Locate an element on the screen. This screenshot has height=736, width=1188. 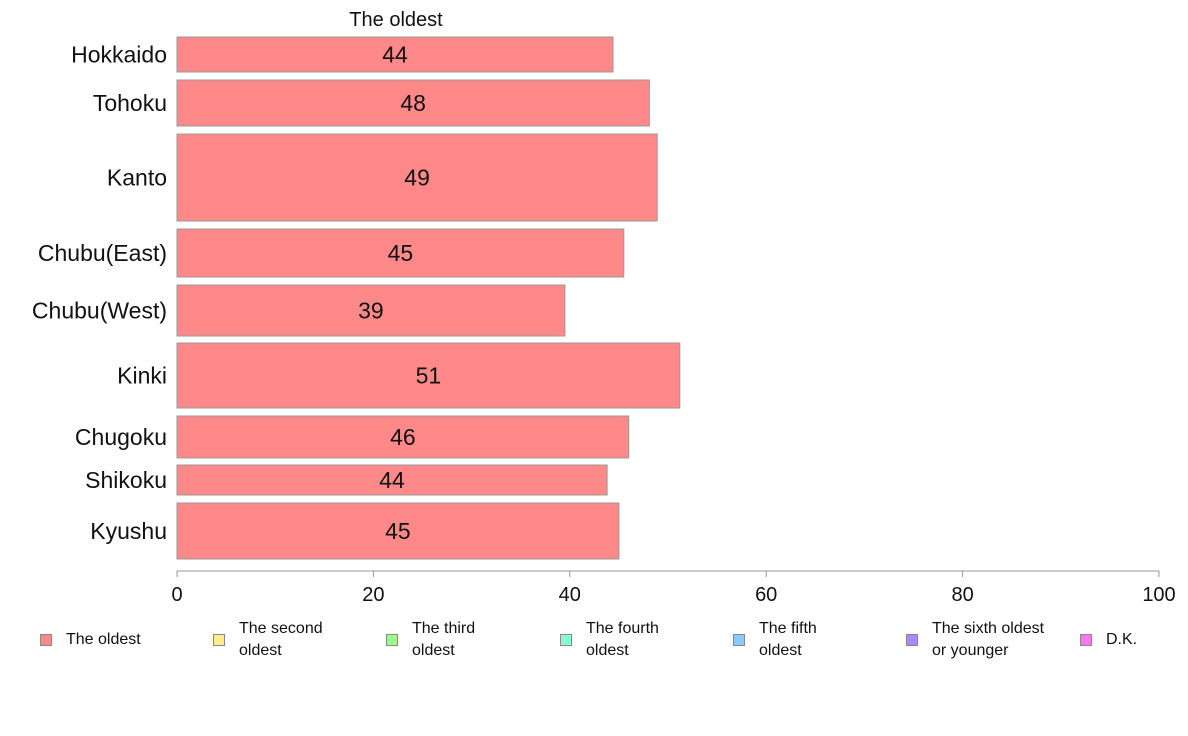
legend-label: The oldest is located at coordinates (103, 639).